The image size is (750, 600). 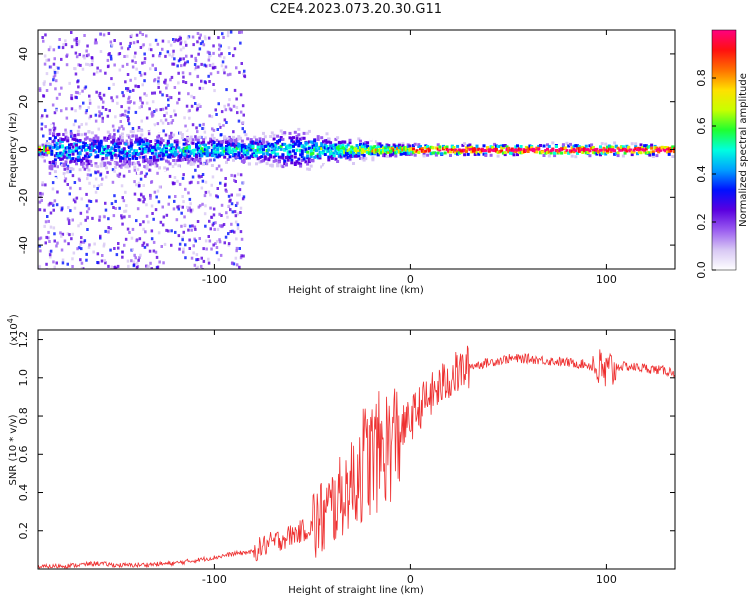 I want to click on snr-xlabel: Height of straight line (km), so click(x=356, y=590).